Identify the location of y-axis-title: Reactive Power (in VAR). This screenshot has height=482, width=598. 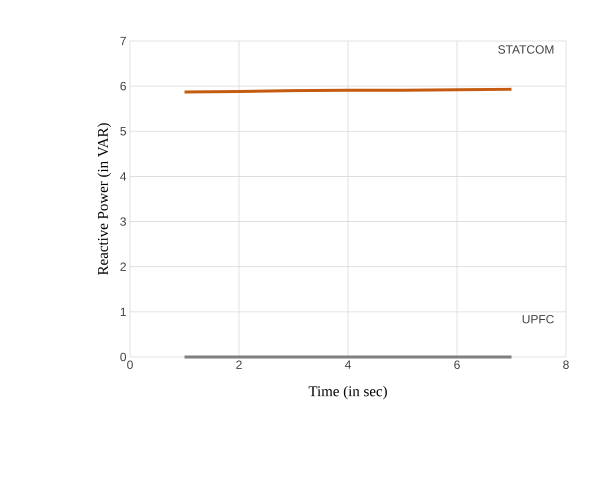
(104, 199).